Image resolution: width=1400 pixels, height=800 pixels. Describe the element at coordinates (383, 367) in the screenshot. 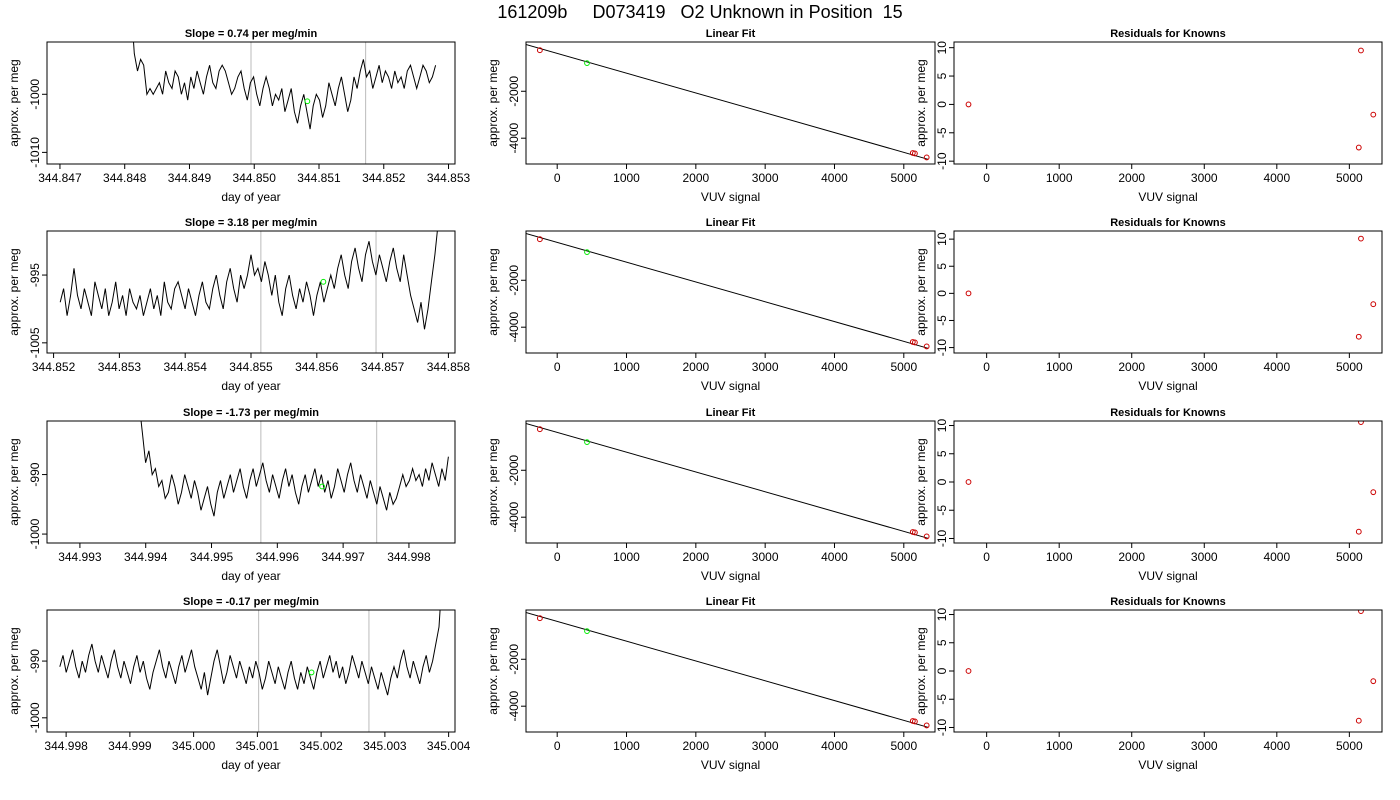

I see `x-tick-label: 344.857` at that location.